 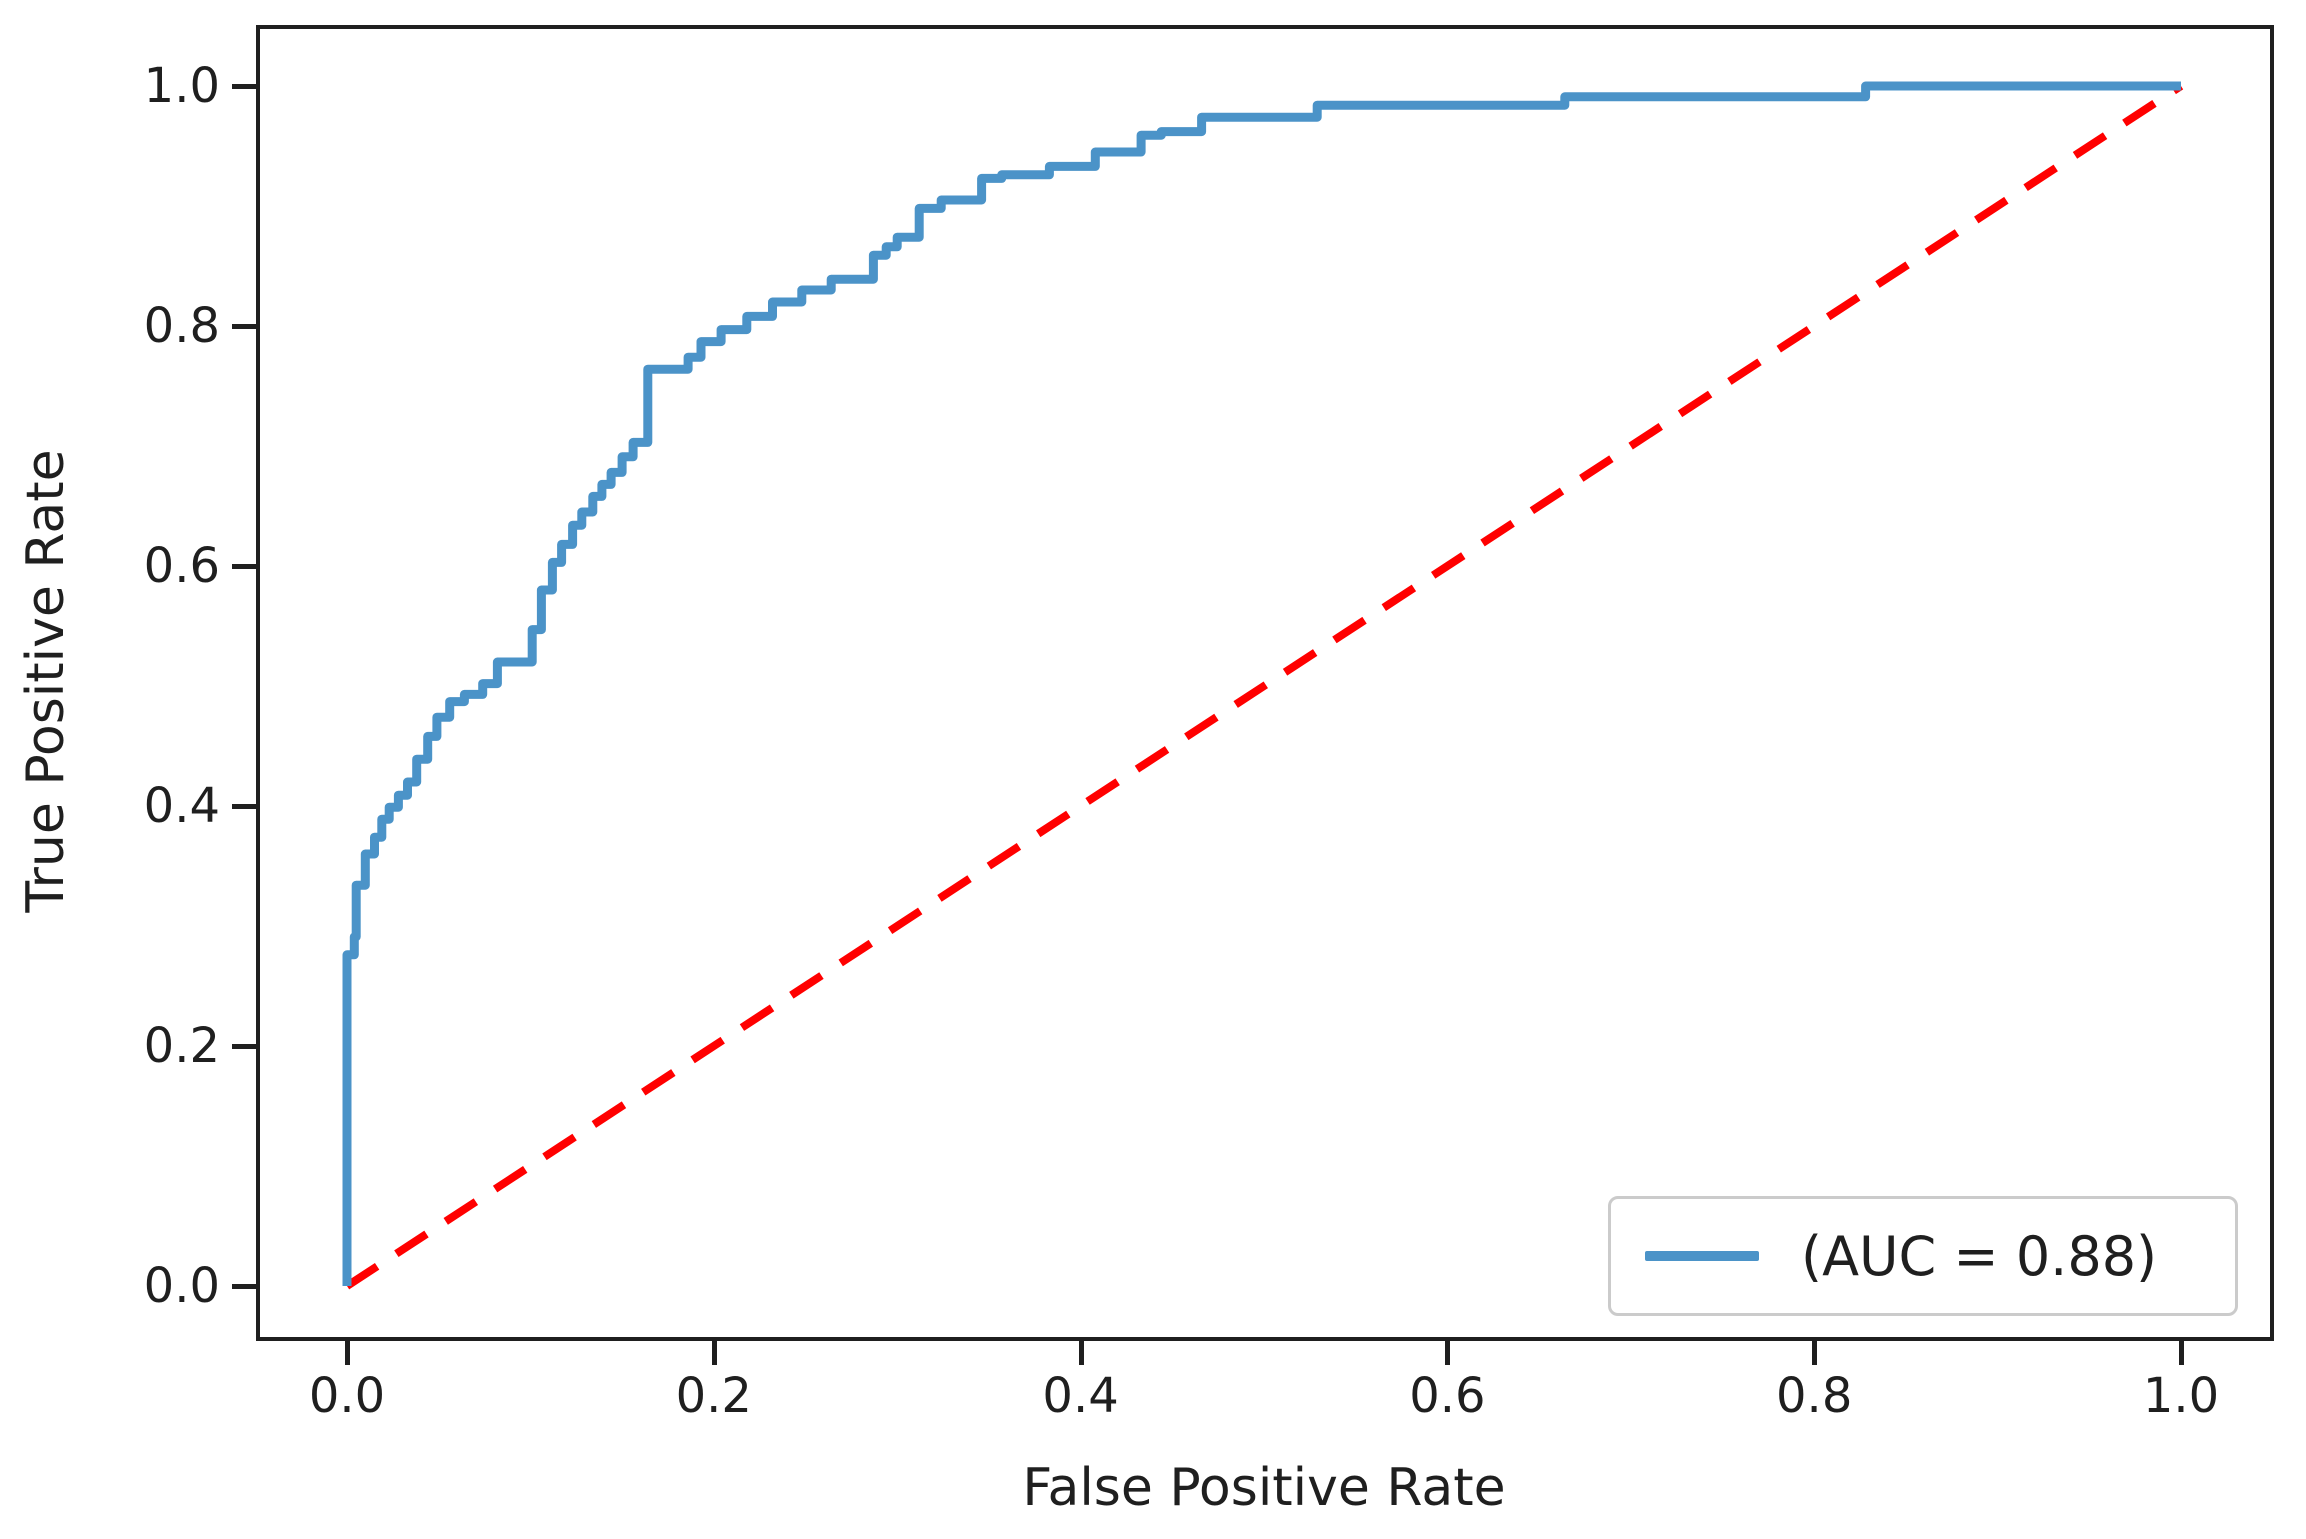 What do you see at coordinates (1447, 1396) in the screenshot?
I see `x-tick-label: 0.6` at bounding box center [1447, 1396].